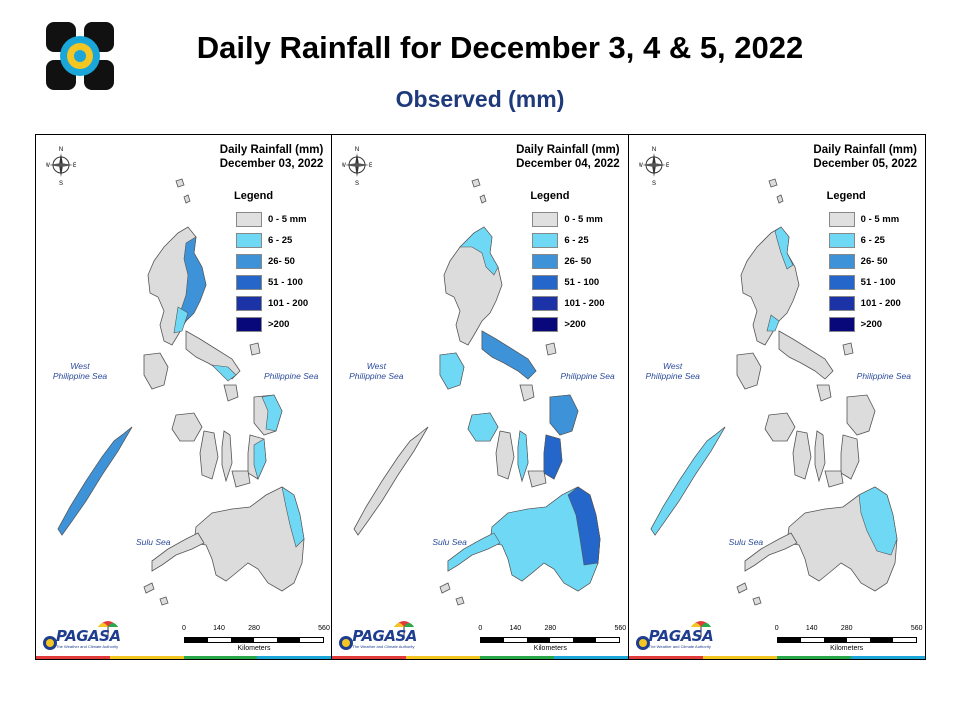 This screenshot has height=720, width=960. I want to click on legend-label: 0 - 5 mm, so click(880, 219).